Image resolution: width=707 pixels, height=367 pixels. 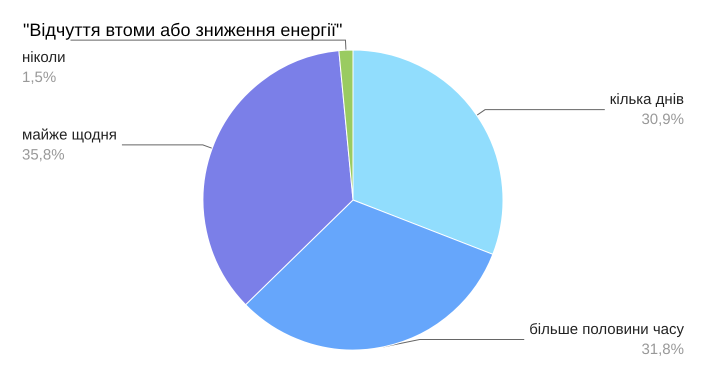 I want to click on slice-label: кілька днів, so click(x=647, y=99).